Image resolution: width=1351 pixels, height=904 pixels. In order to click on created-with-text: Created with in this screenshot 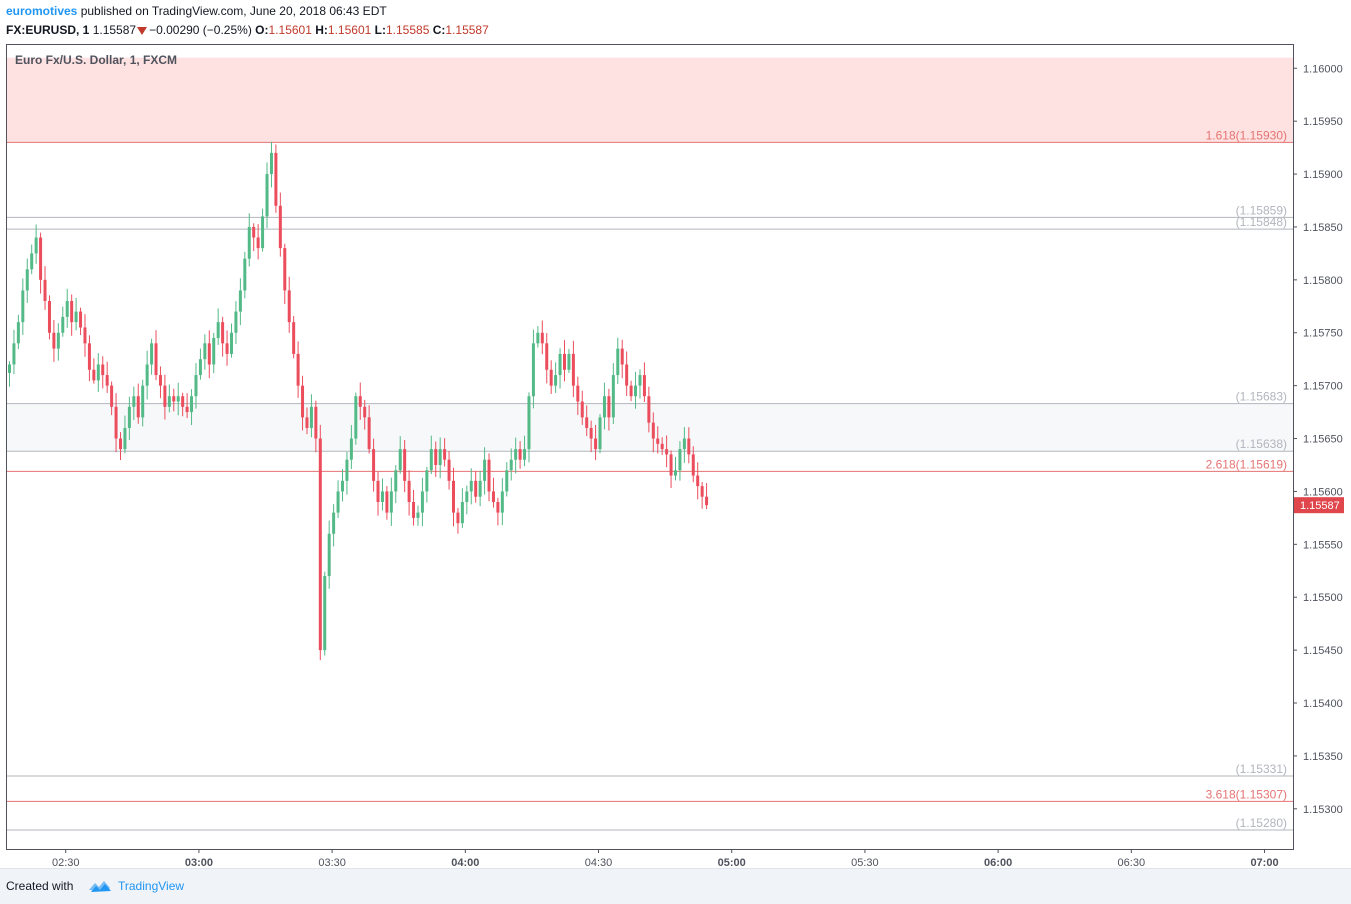, I will do `click(40, 886)`.